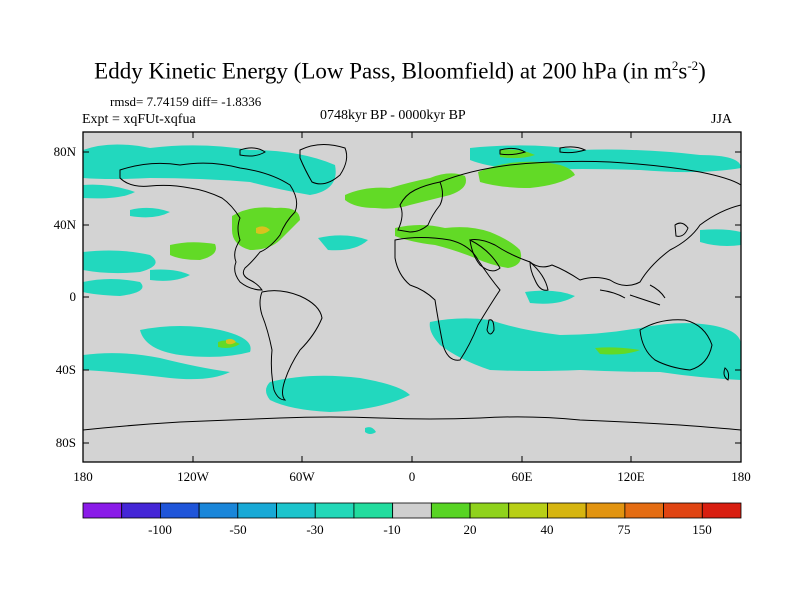  I want to click on colorbar-labels: -100 -50 -30 -10 20 40 75 150, so click(430, 529).